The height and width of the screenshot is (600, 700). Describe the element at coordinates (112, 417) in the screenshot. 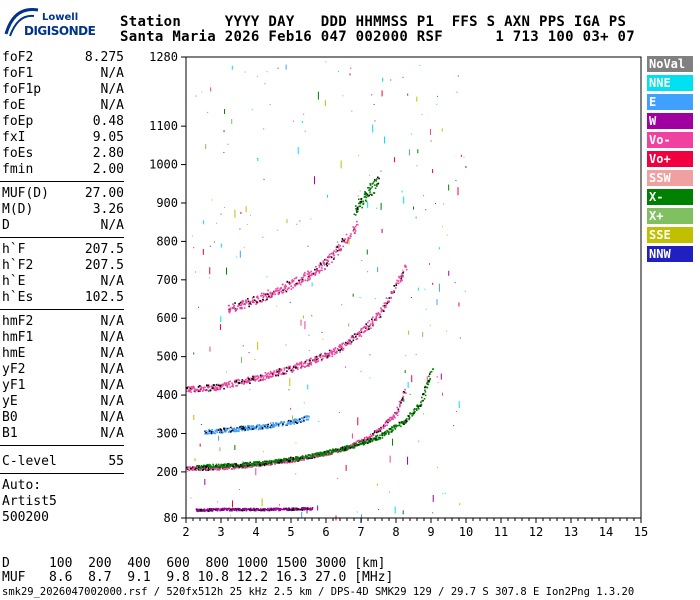

I see `param-value: N/A` at that location.